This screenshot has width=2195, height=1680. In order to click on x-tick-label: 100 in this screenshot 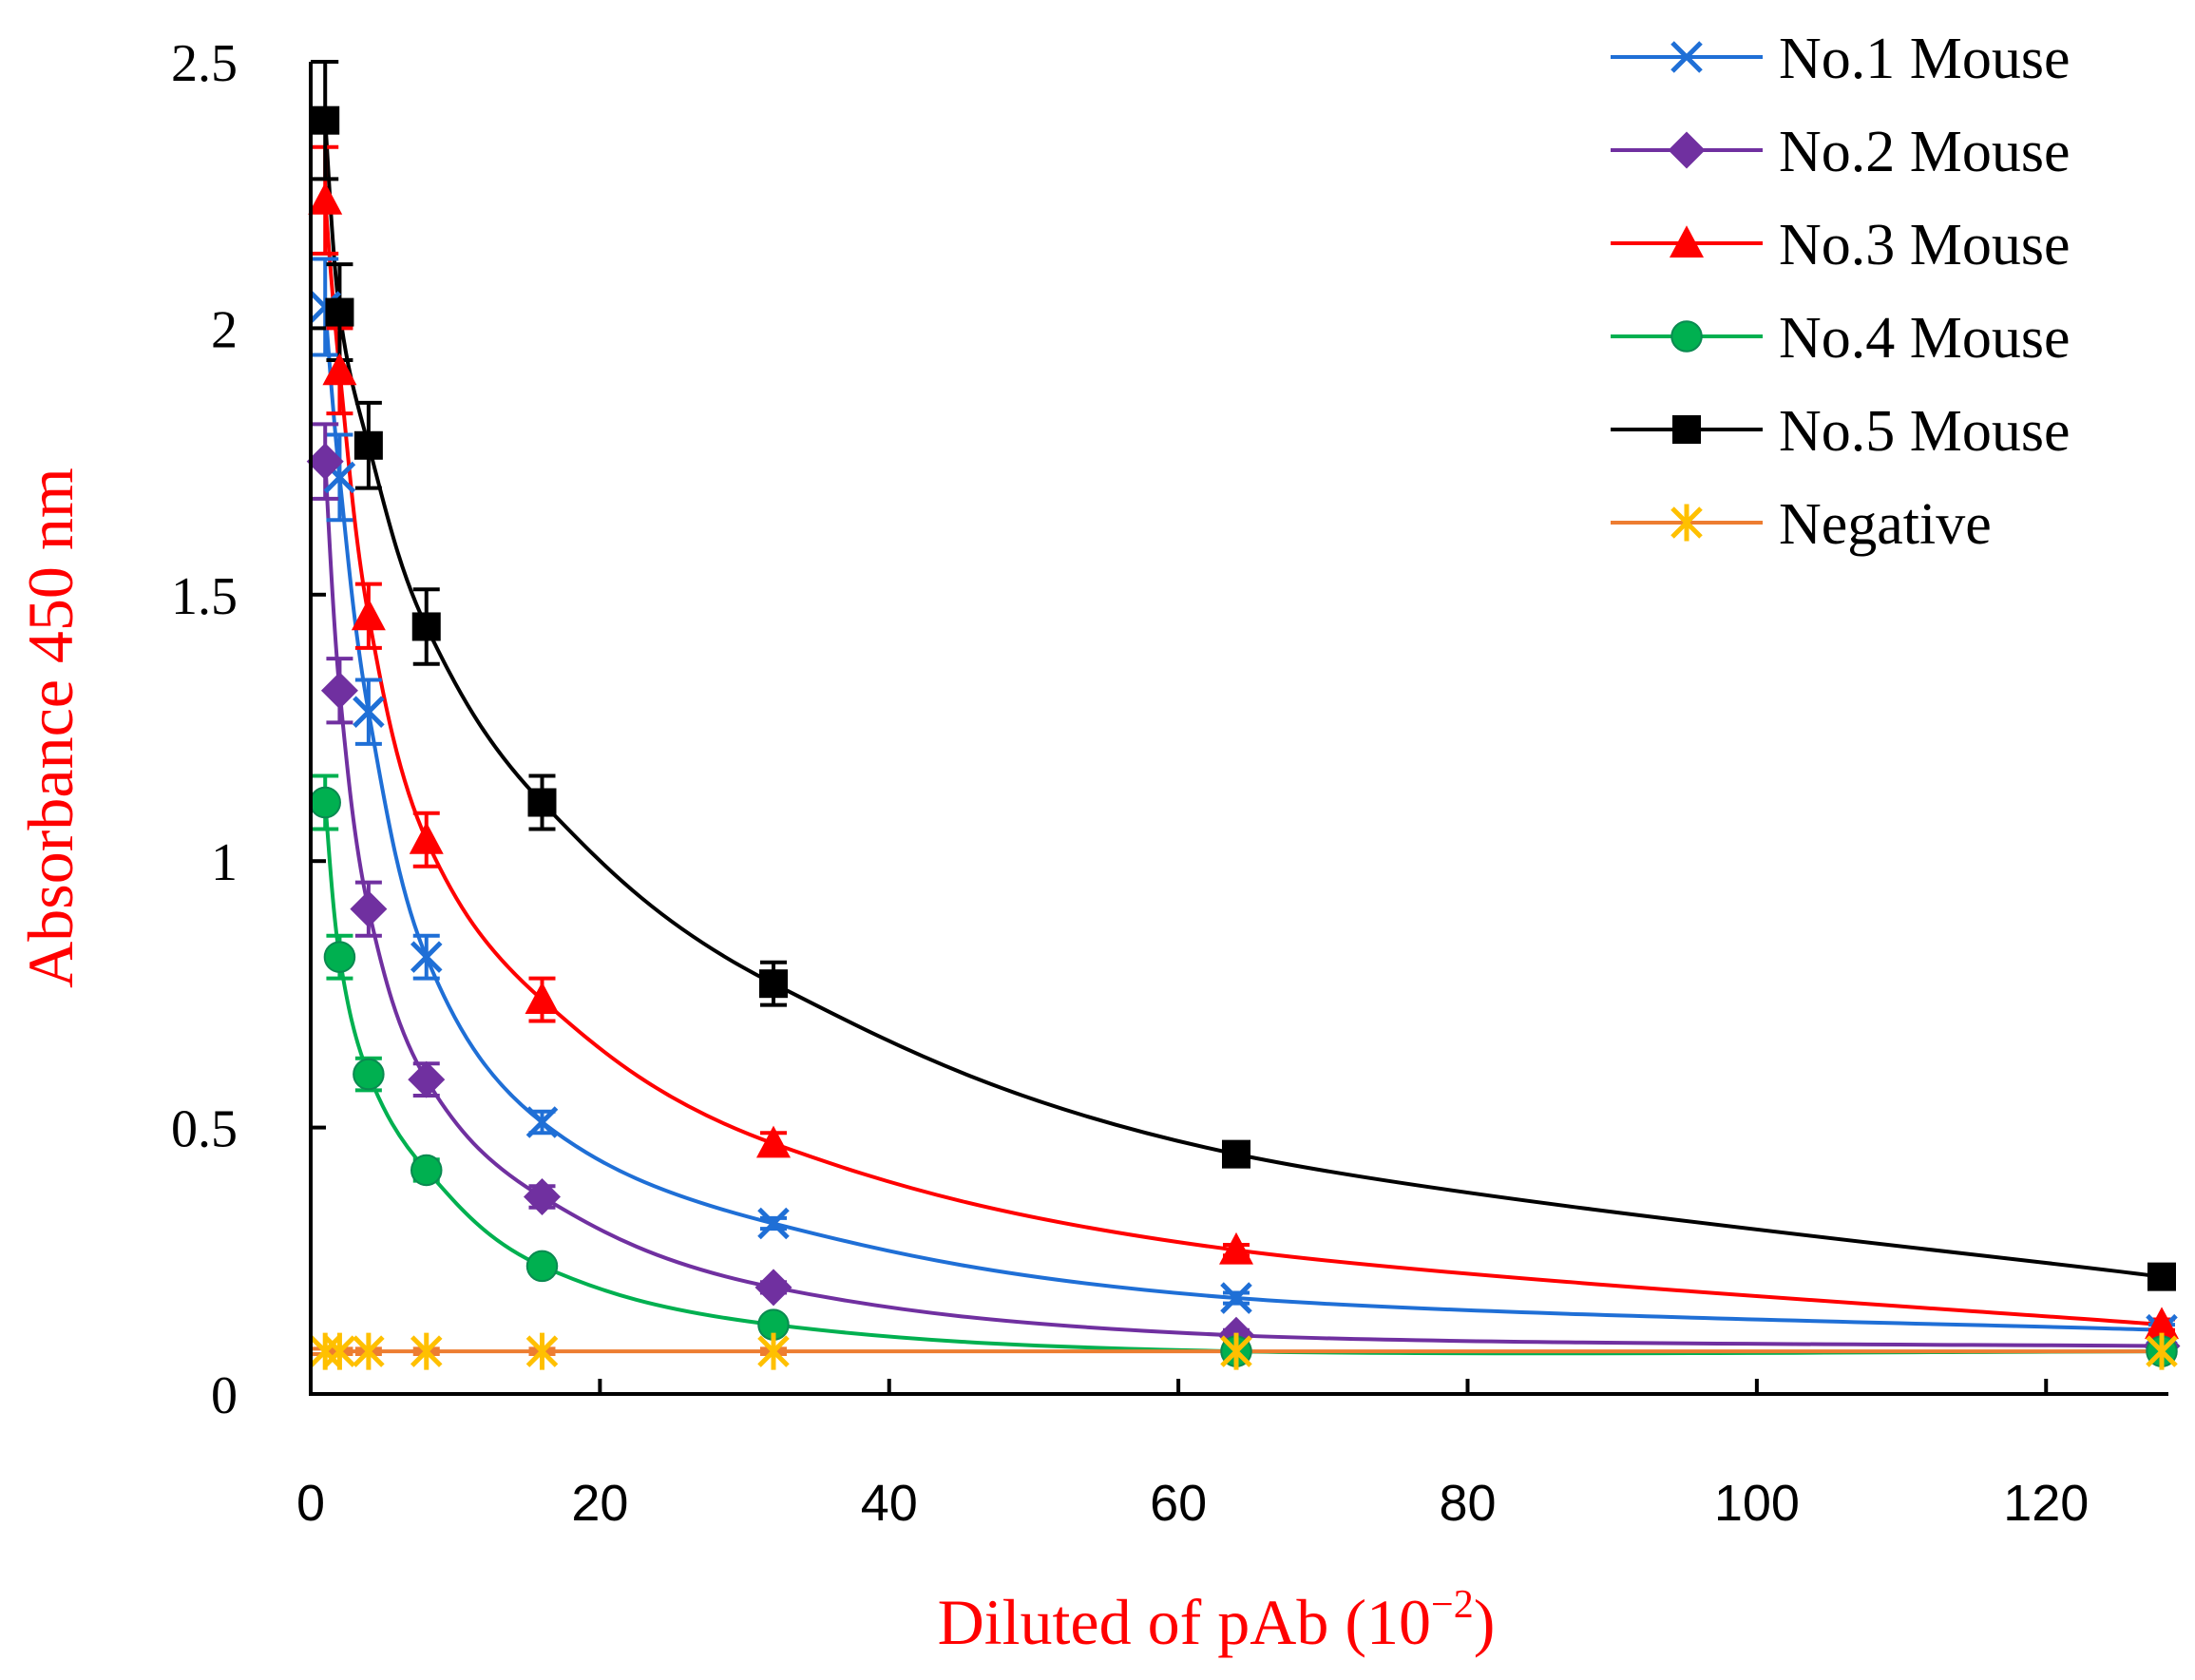, I will do `click(1757, 1503)`.